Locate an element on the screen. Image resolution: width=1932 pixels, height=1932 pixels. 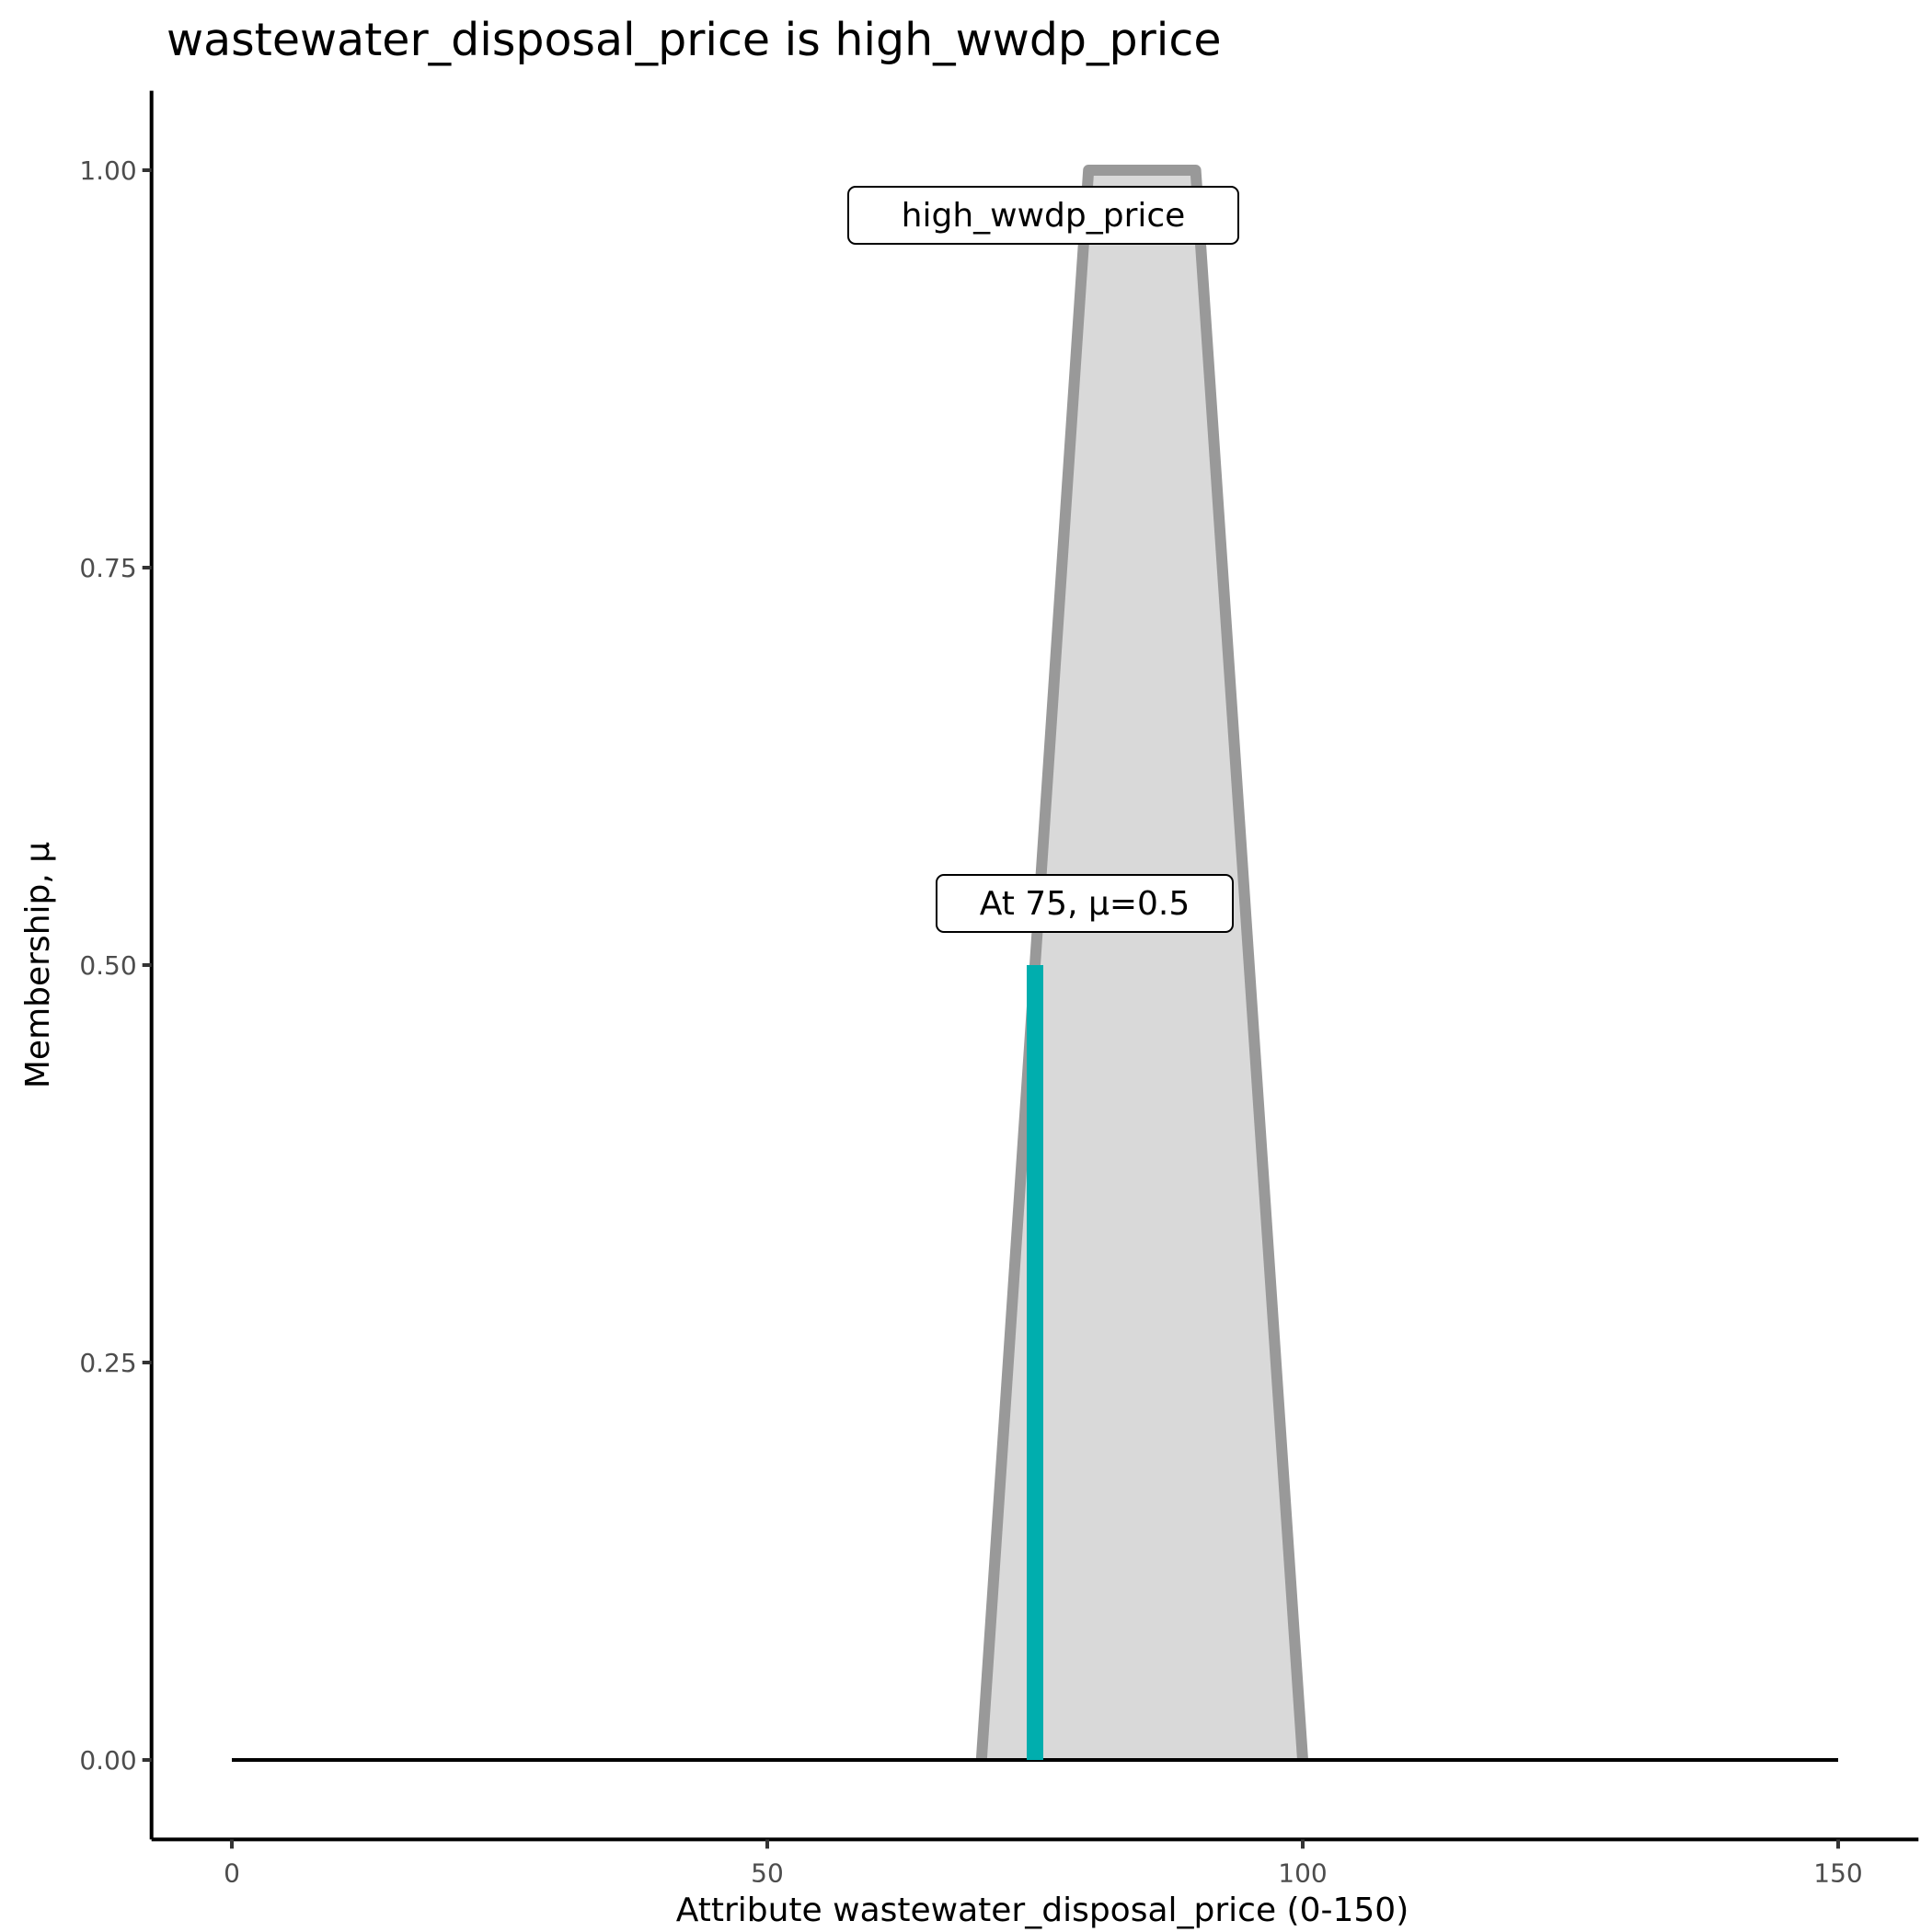
x-tick-label: 50 is located at coordinates (767, 1872).